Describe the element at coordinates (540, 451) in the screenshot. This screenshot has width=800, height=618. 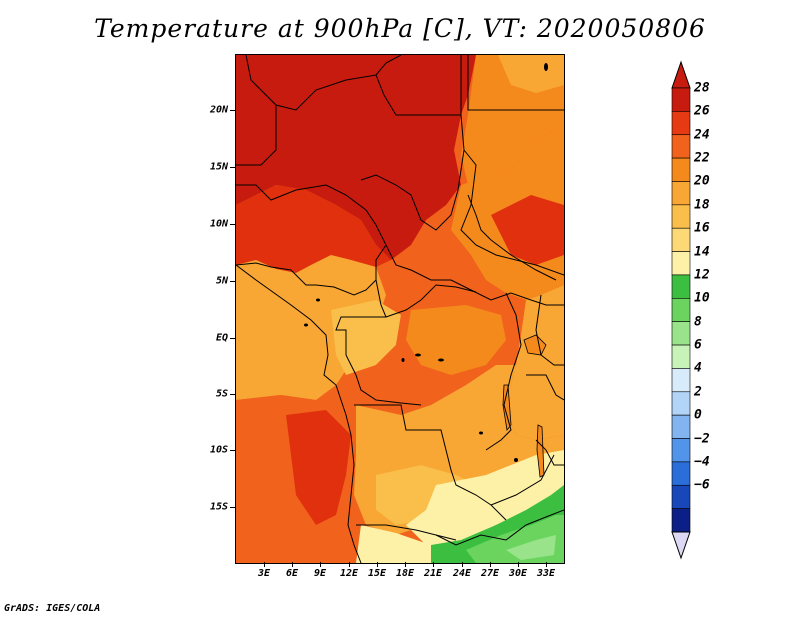
I see `lake-malawi` at that location.